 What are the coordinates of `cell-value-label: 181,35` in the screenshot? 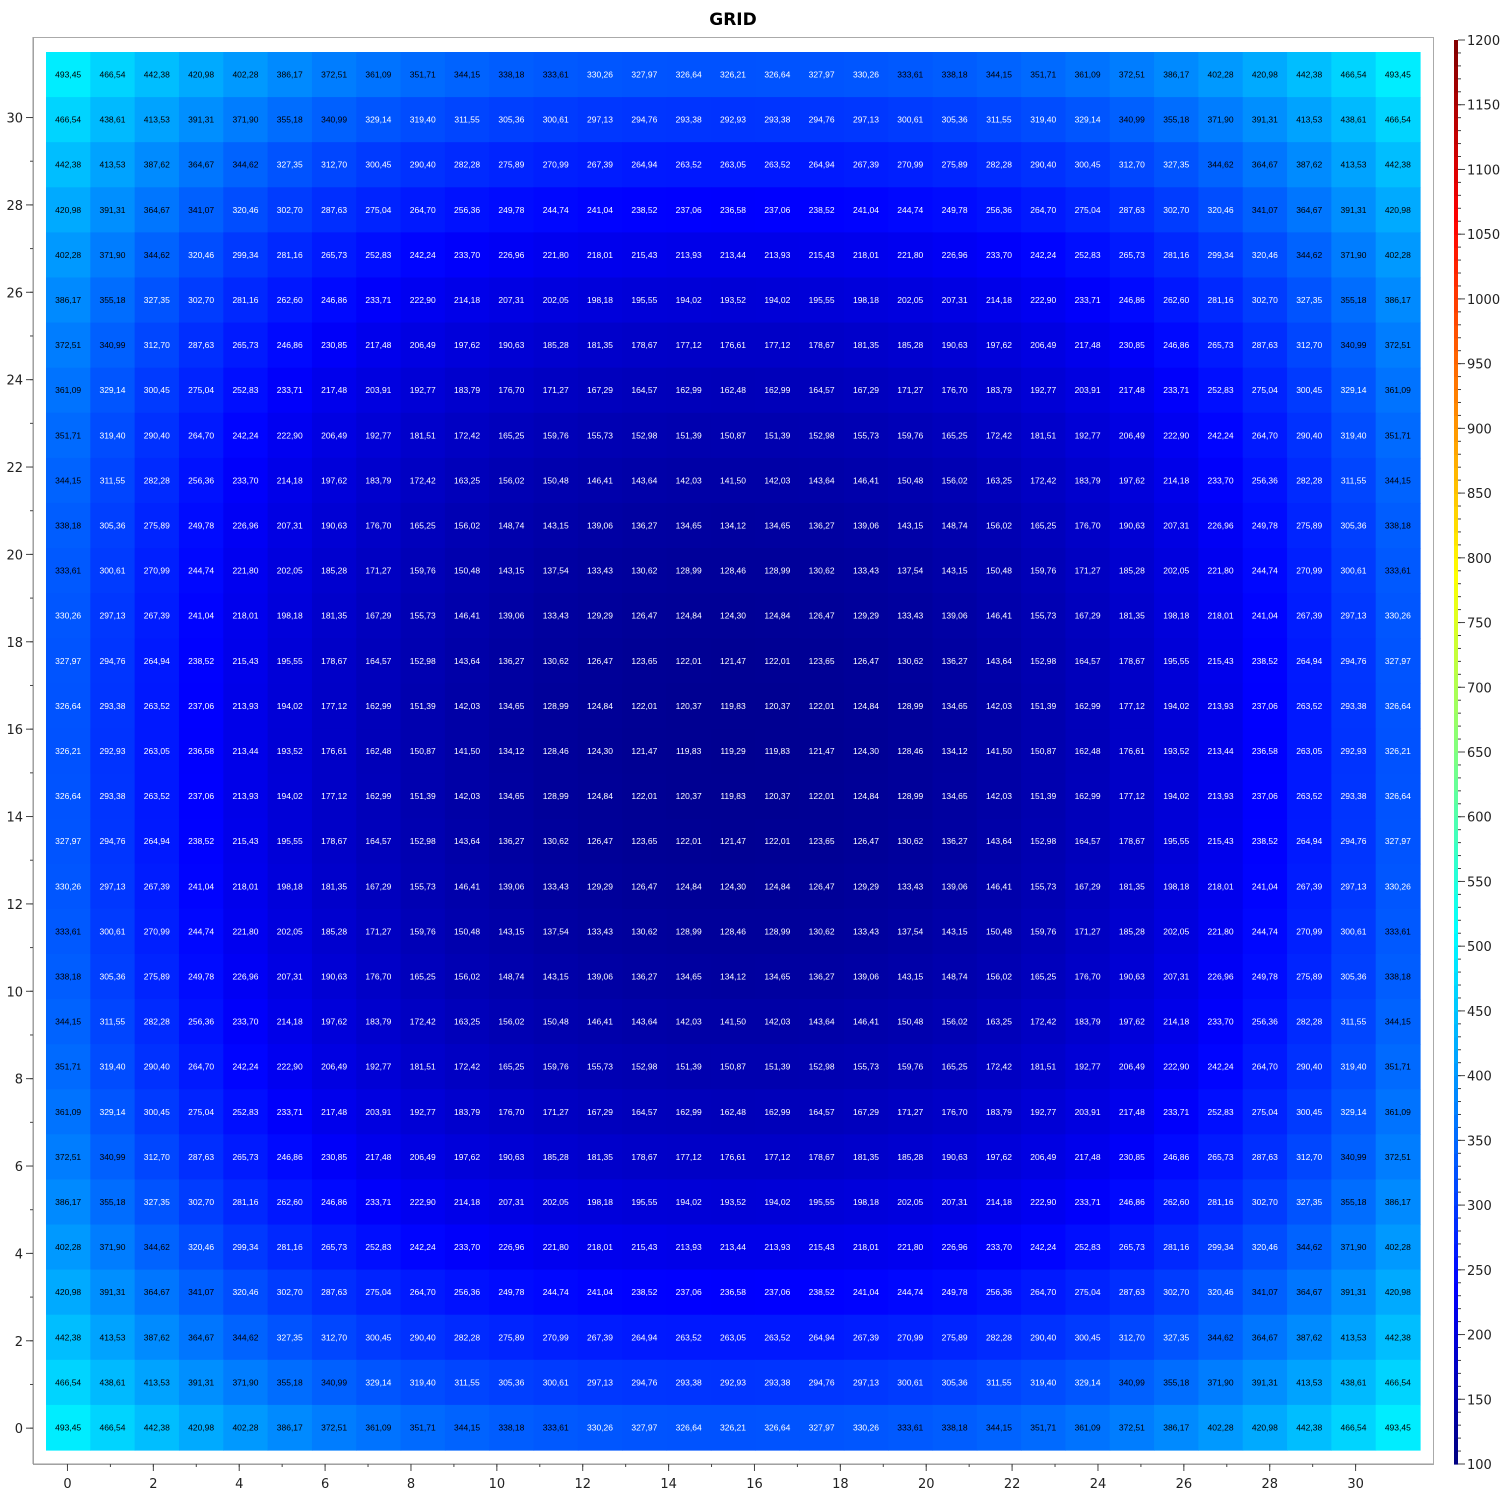 It's located at (1132, 616).